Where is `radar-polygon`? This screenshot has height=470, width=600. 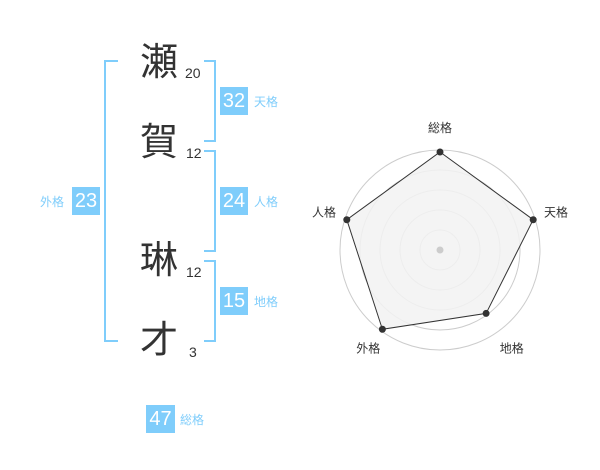
radar-polygon is located at coordinates (440, 240).